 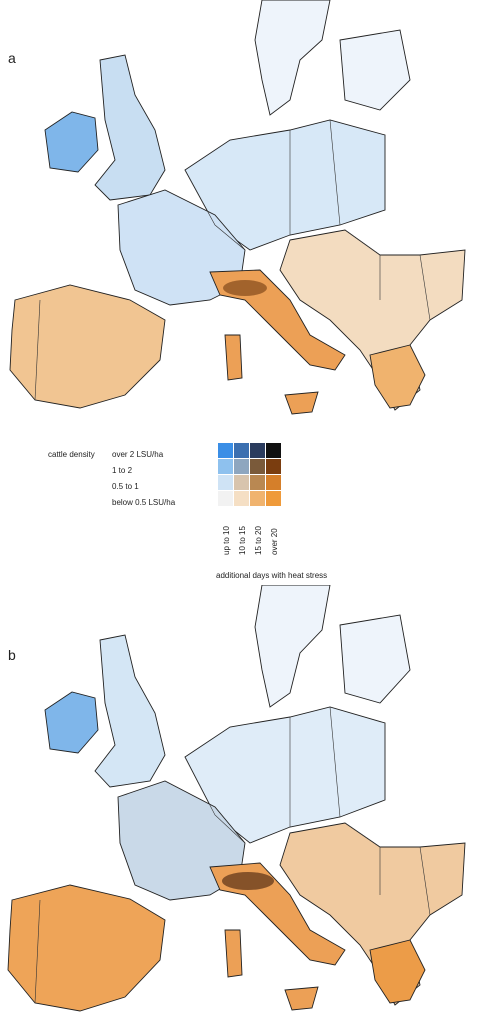 I want to click on legend-cell-r2-c1, so click(x=225, y=466).